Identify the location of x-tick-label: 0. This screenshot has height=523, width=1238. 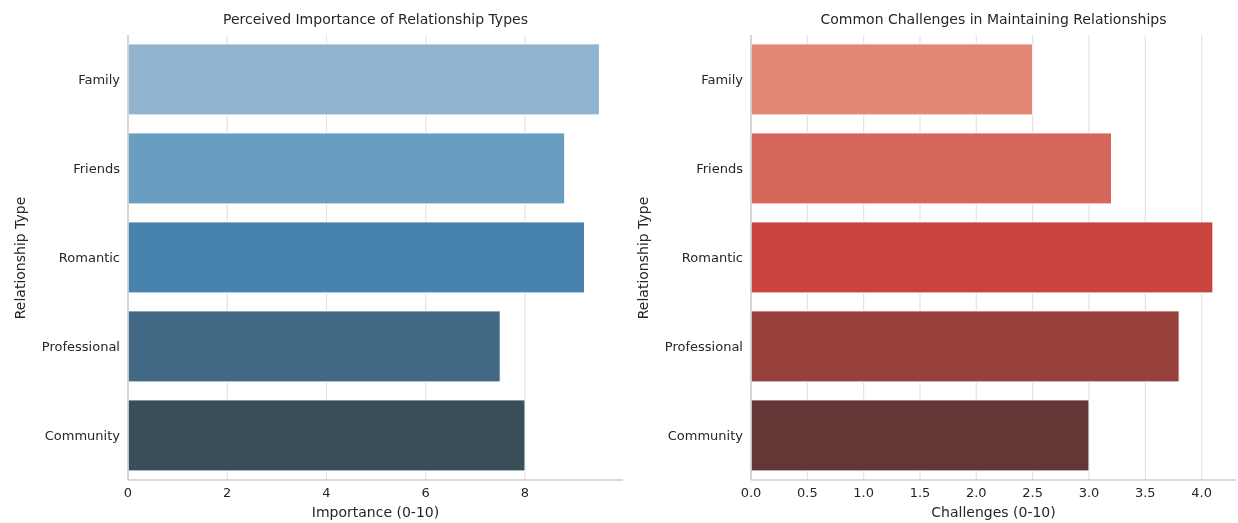
(128, 493).